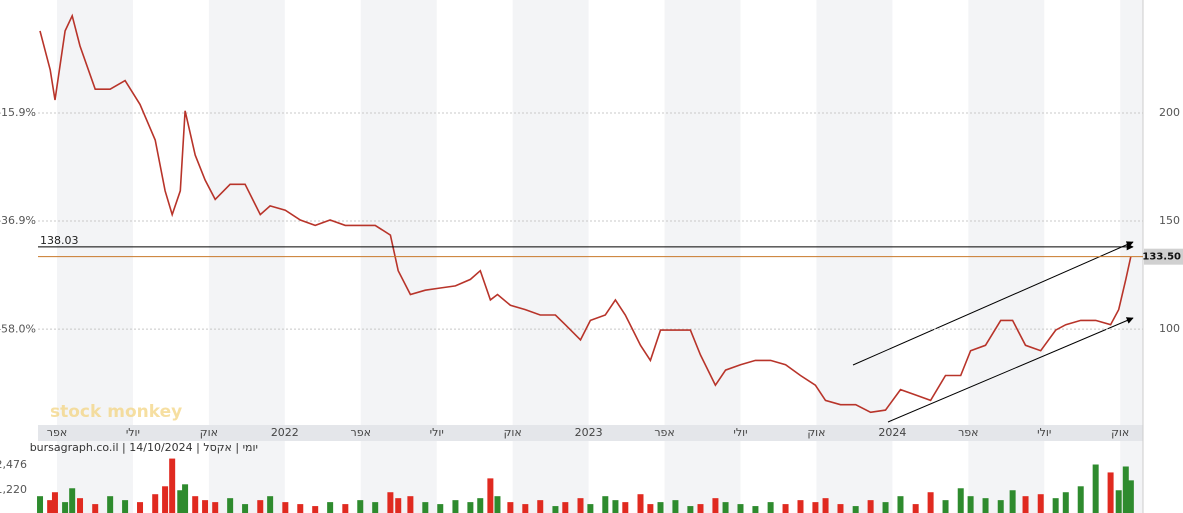 Image resolution: width=1183 pixels, height=513 pixels. Describe the element at coordinates (18, 328) in the screenshot. I see `y2-tick-label: -58.0%` at that location.